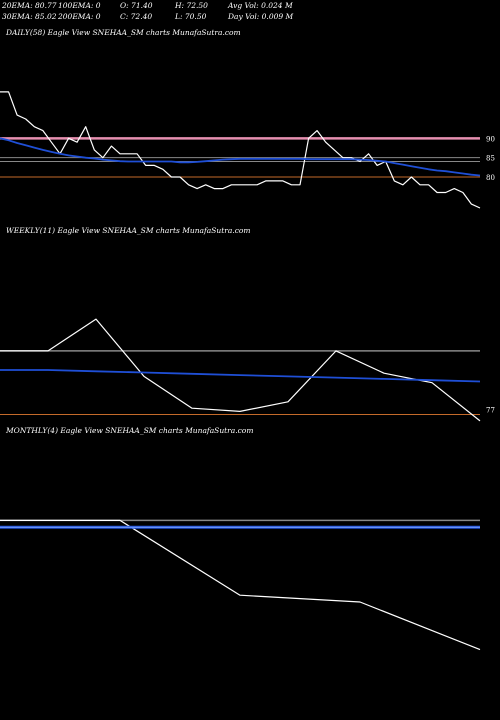 The height and width of the screenshot is (720, 500). Describe the element at coordinates (240, 157) in the screenshot. I see `daily-ema-series-line` at that location.